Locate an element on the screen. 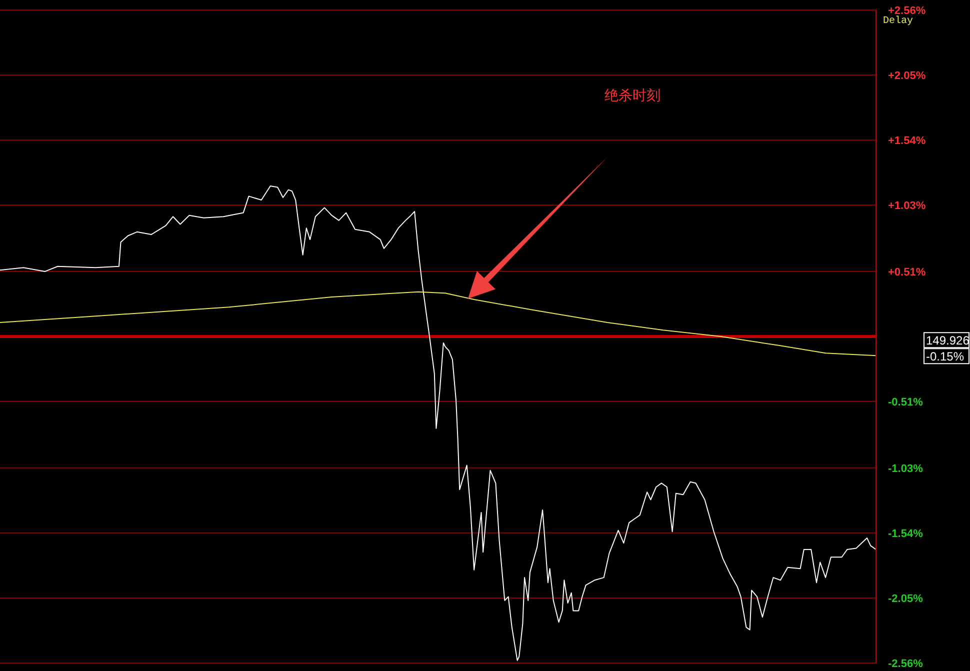 This screenshot has height=671, width=970. y-tick-label: +0.51% is located at coordinates (907, 272).